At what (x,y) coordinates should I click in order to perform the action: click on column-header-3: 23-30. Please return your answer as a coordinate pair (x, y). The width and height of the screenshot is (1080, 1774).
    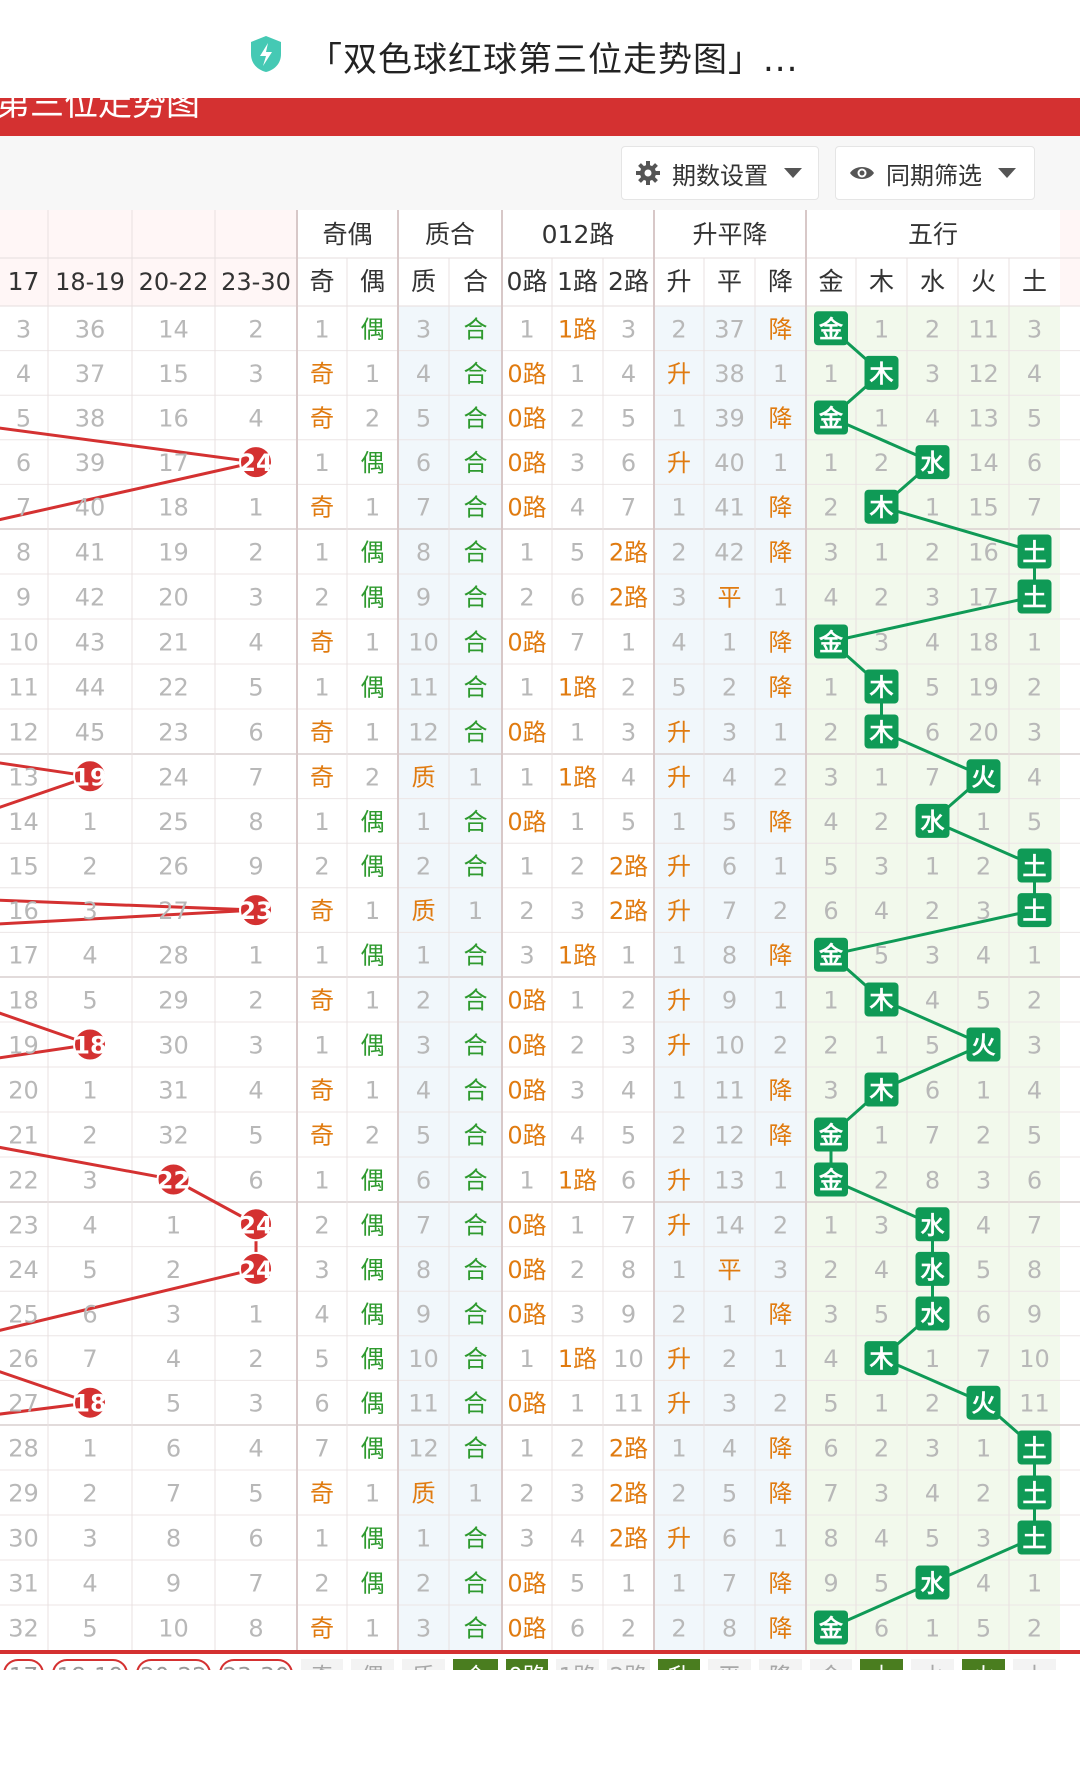
    Looking at the image, I should click on (256, 282).